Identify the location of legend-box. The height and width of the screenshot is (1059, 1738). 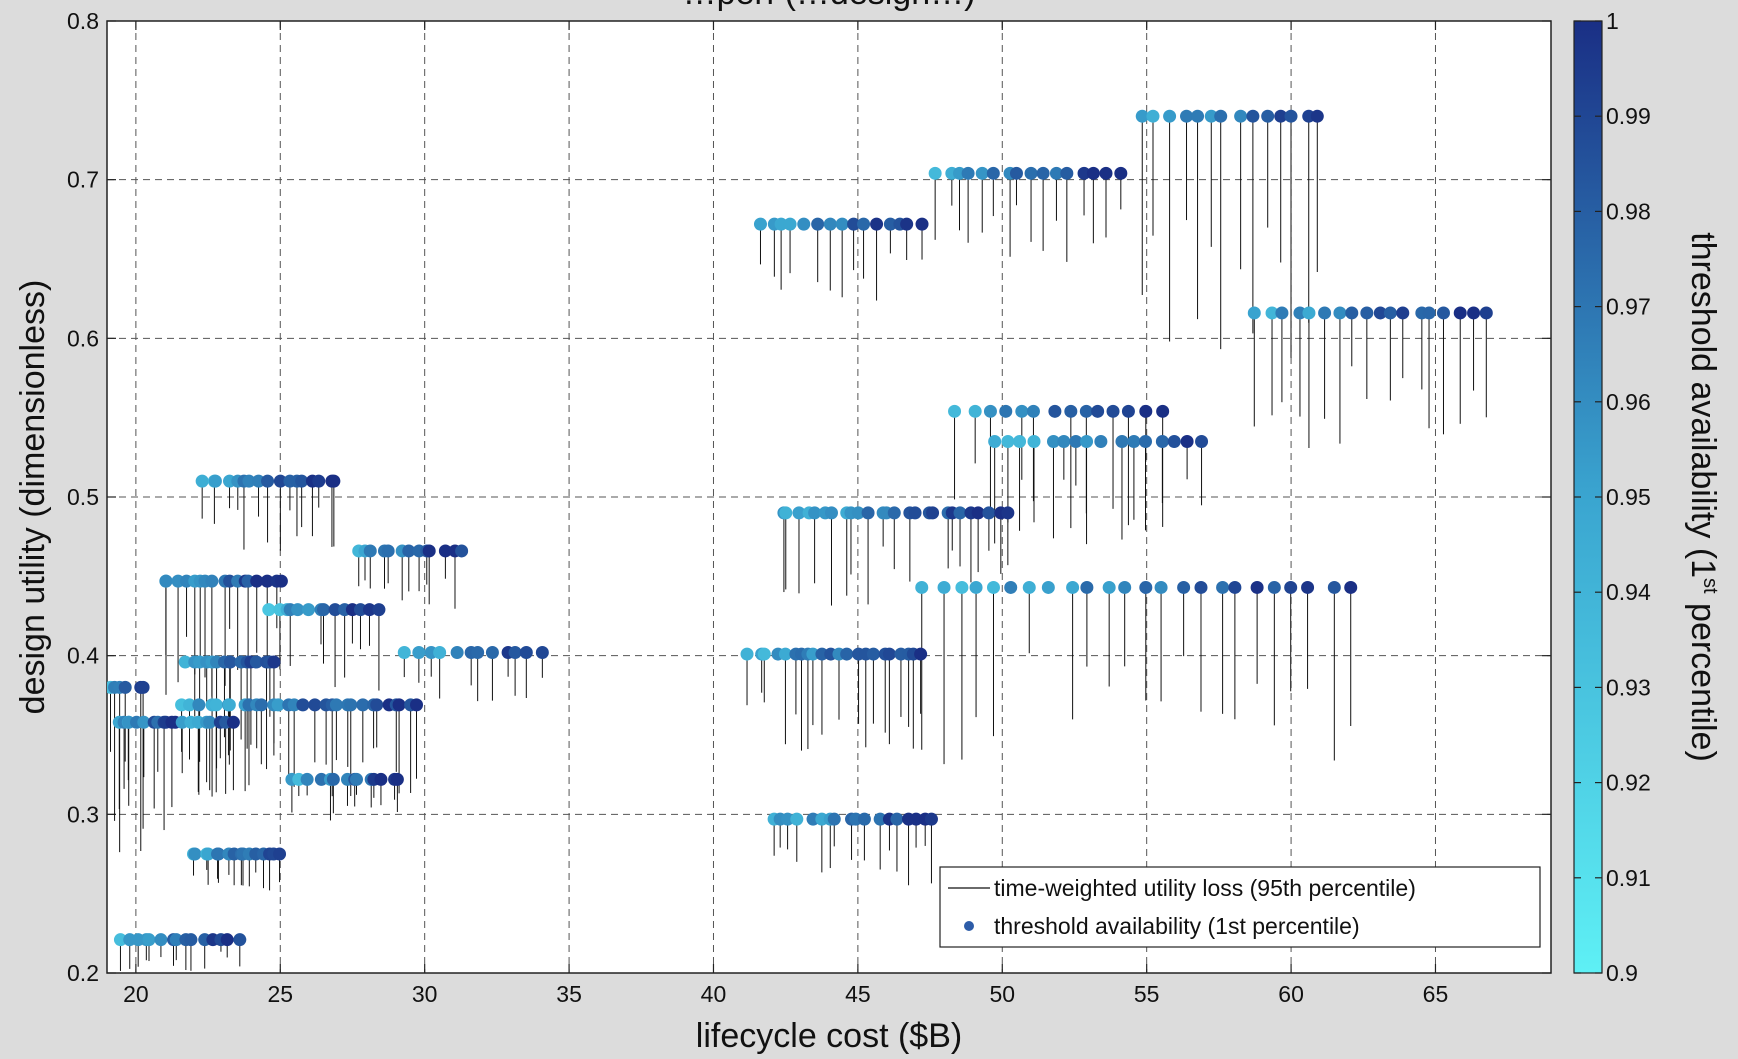
(1240, 907).